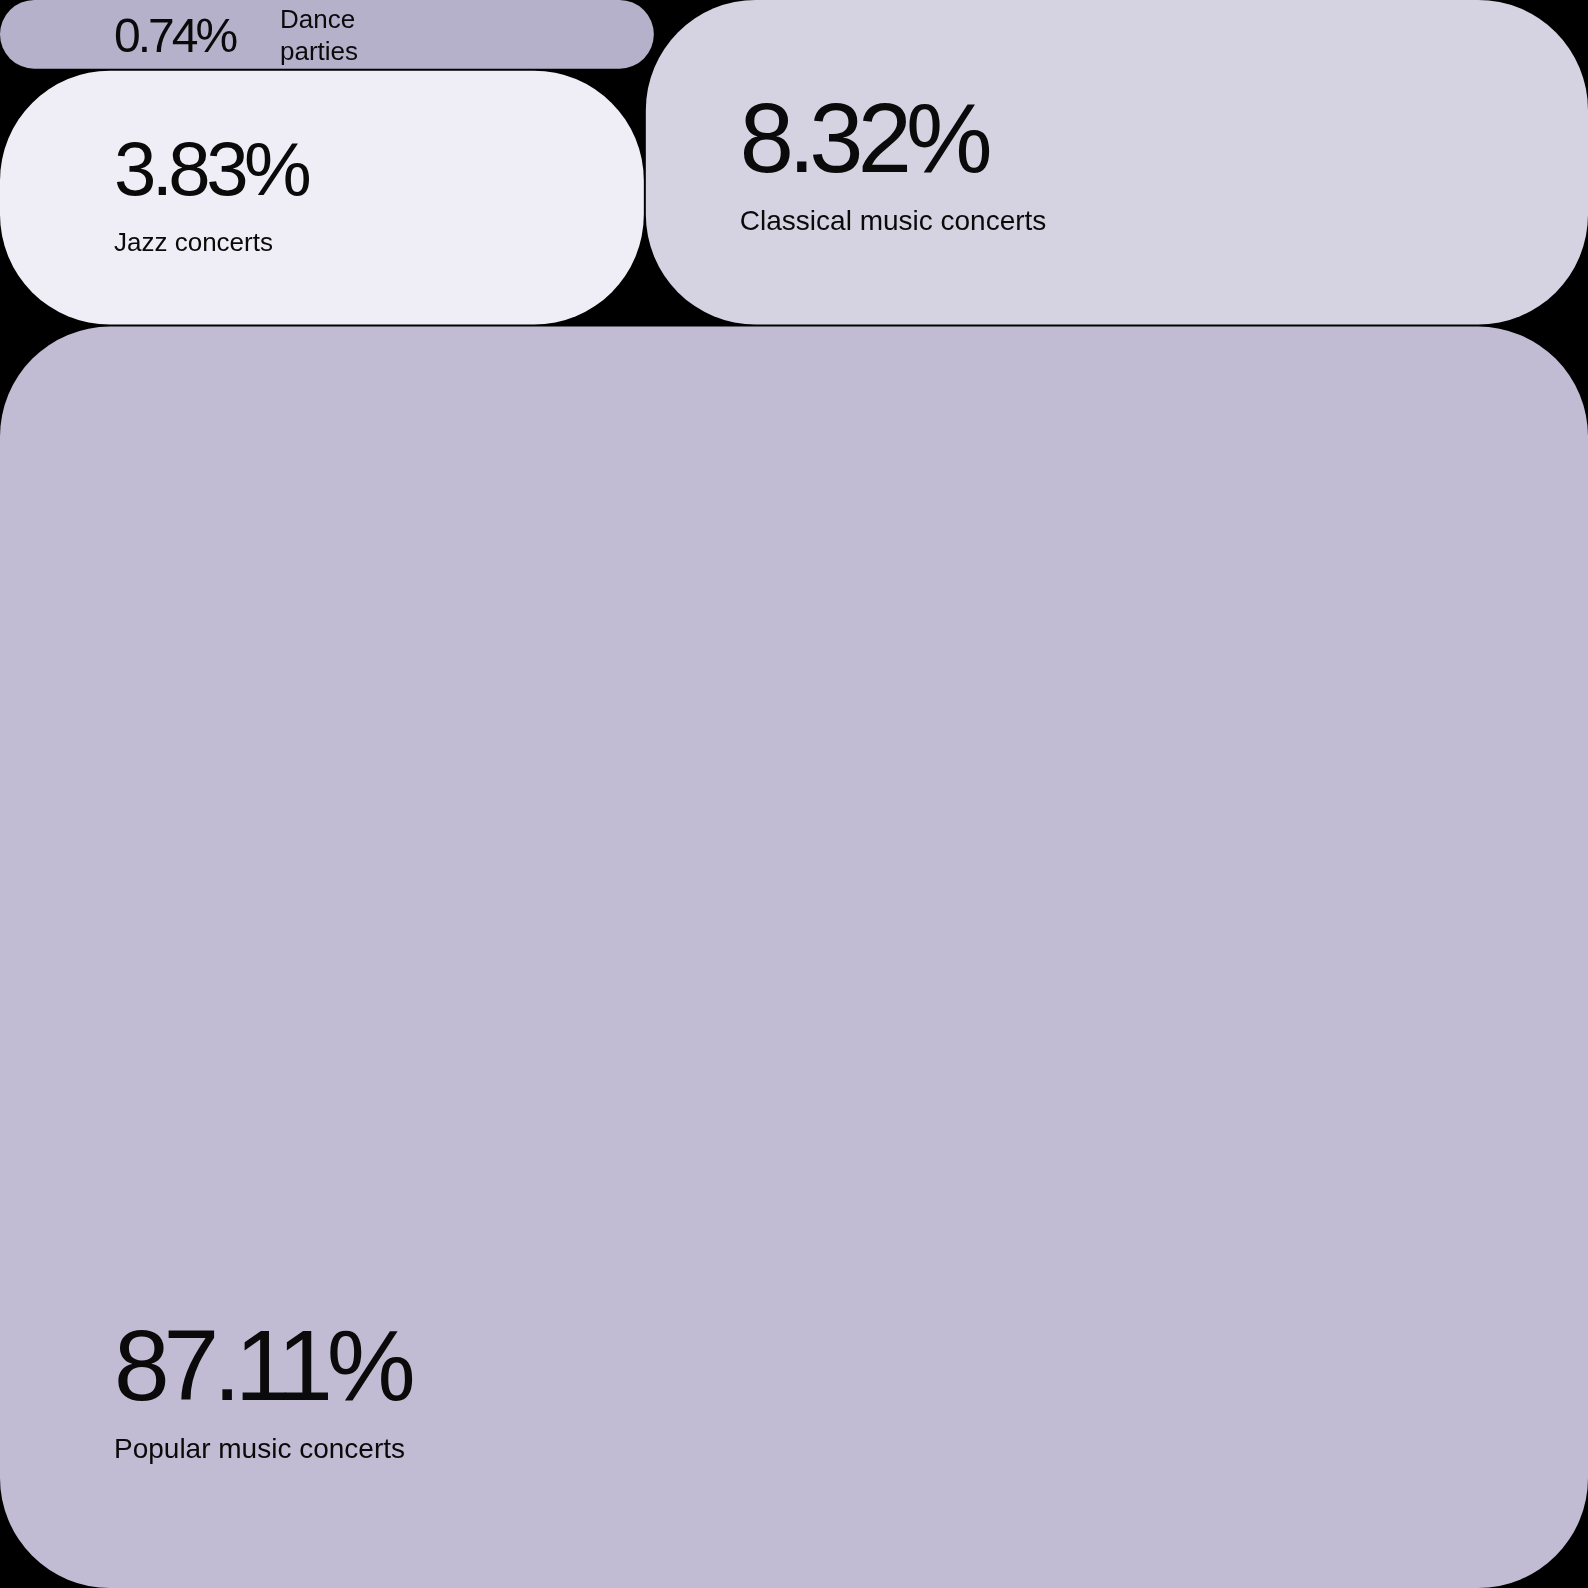  I want to click on data-label: 3.83%, so click(211, 168).